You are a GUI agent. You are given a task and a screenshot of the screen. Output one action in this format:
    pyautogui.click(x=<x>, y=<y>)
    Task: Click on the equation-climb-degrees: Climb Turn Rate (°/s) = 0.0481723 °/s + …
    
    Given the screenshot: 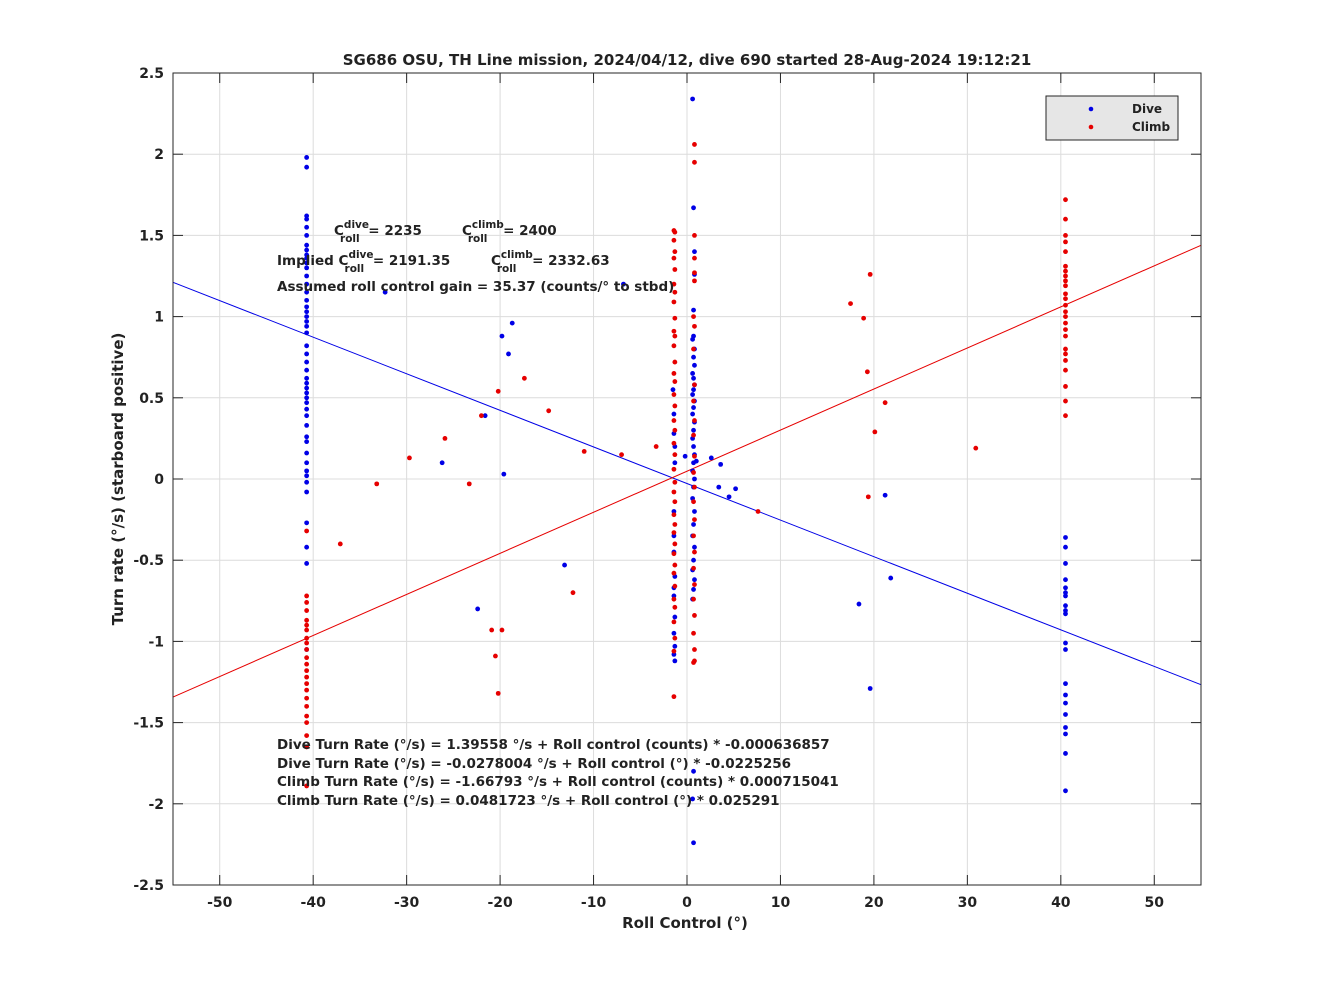 What is the action you would take?
    pyautogui.click(x=528, y=801)
    